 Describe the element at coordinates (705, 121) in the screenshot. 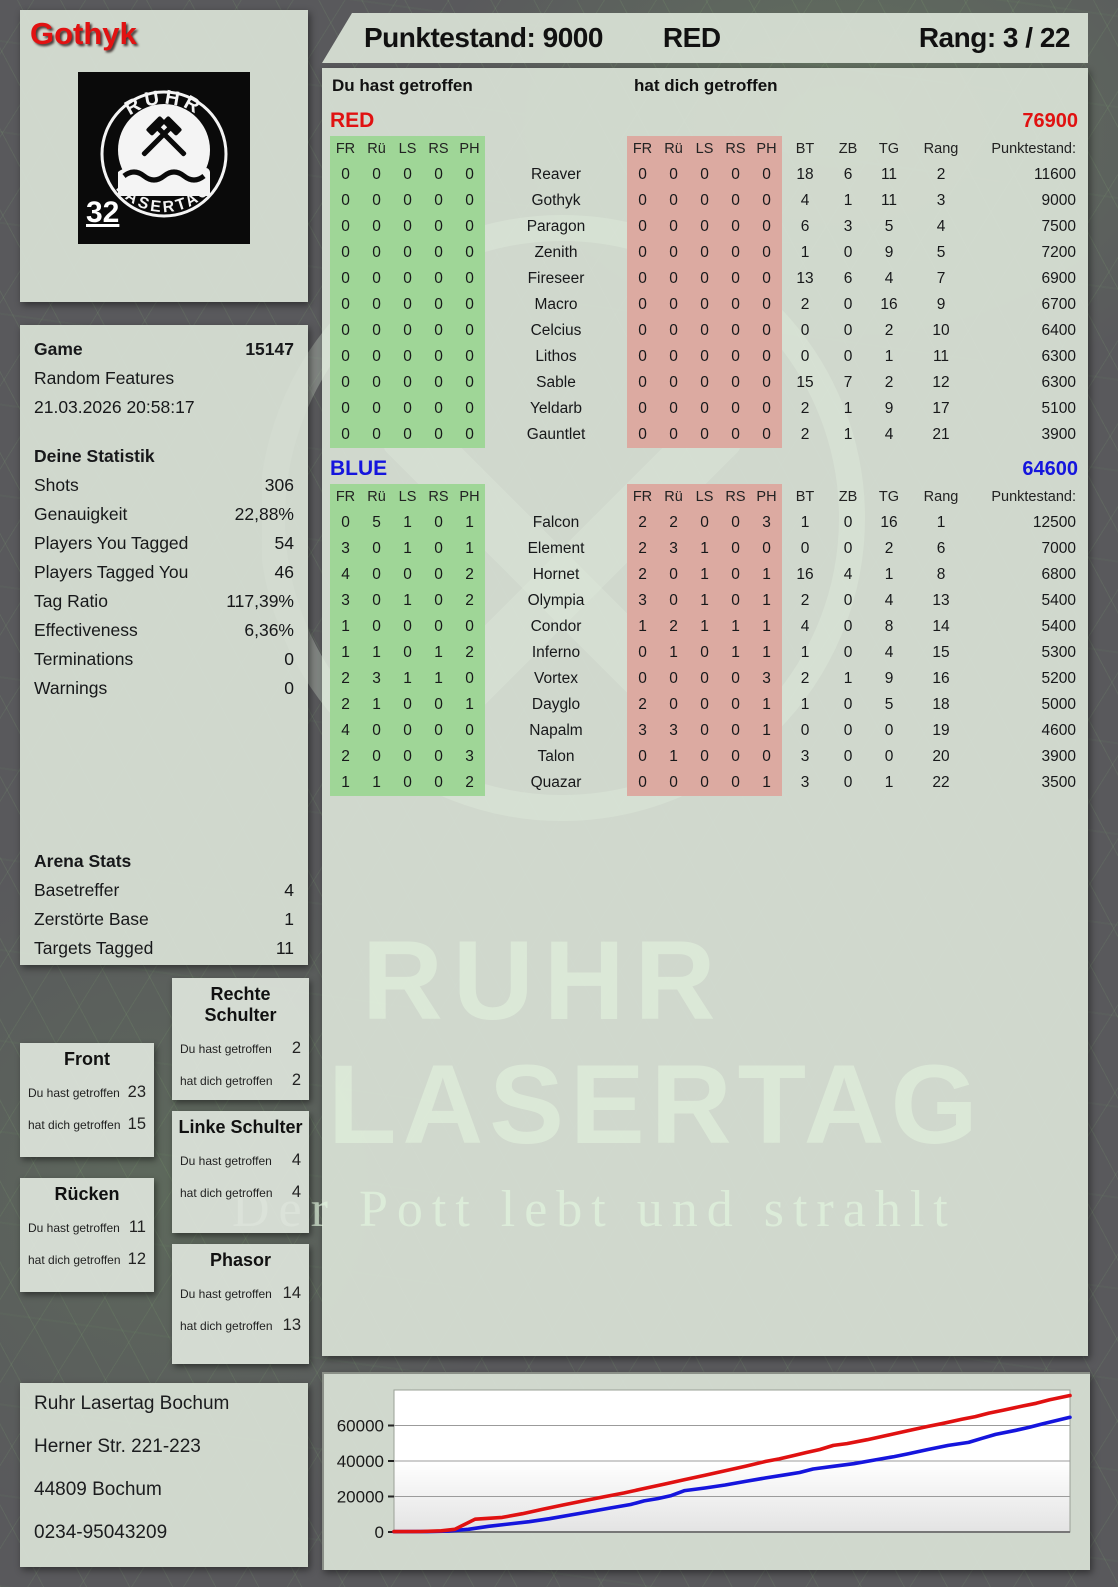

I see `team-header: RED 76900` at that location.